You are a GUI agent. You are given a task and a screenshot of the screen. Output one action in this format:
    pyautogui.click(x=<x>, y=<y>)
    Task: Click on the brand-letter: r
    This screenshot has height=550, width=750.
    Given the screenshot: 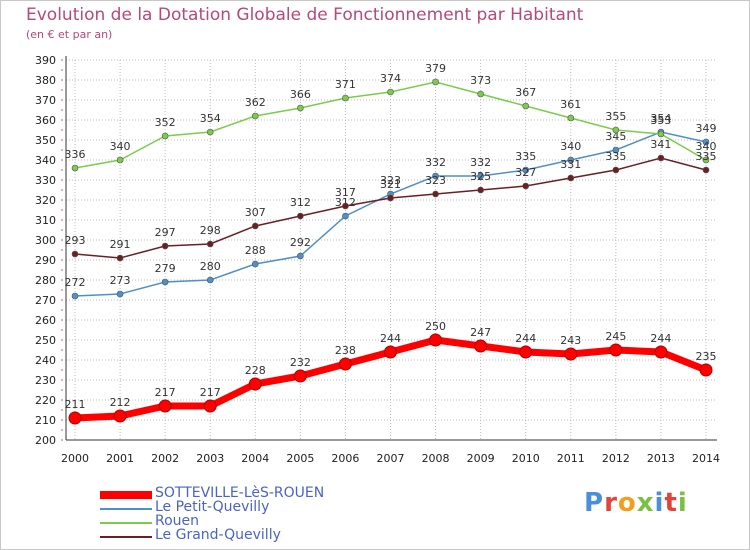 What is the action you would take?
    pyautogui.click(x=611, y=503)
    